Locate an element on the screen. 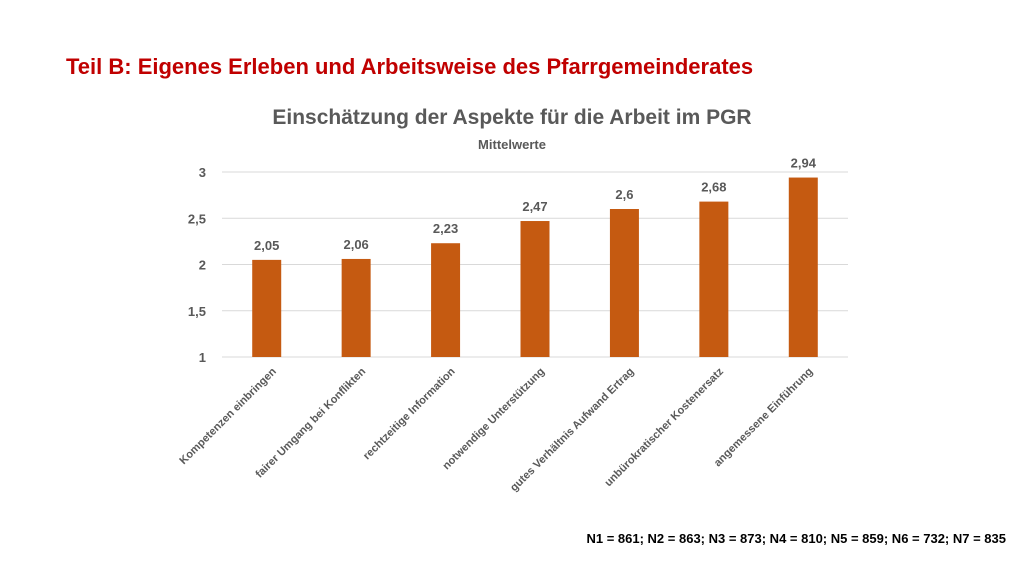 The height and width of the screenshot is (576, 1024). x-tick-label: fairer Umgang bei Konflikten is located at coordinates (310, 422).